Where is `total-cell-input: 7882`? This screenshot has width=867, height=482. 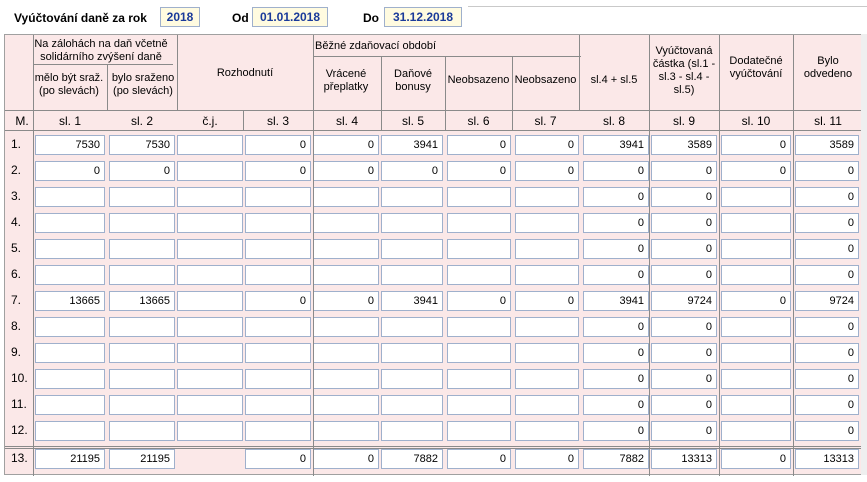 total-cell-input: 7882 is located at coordinates (616, 459).